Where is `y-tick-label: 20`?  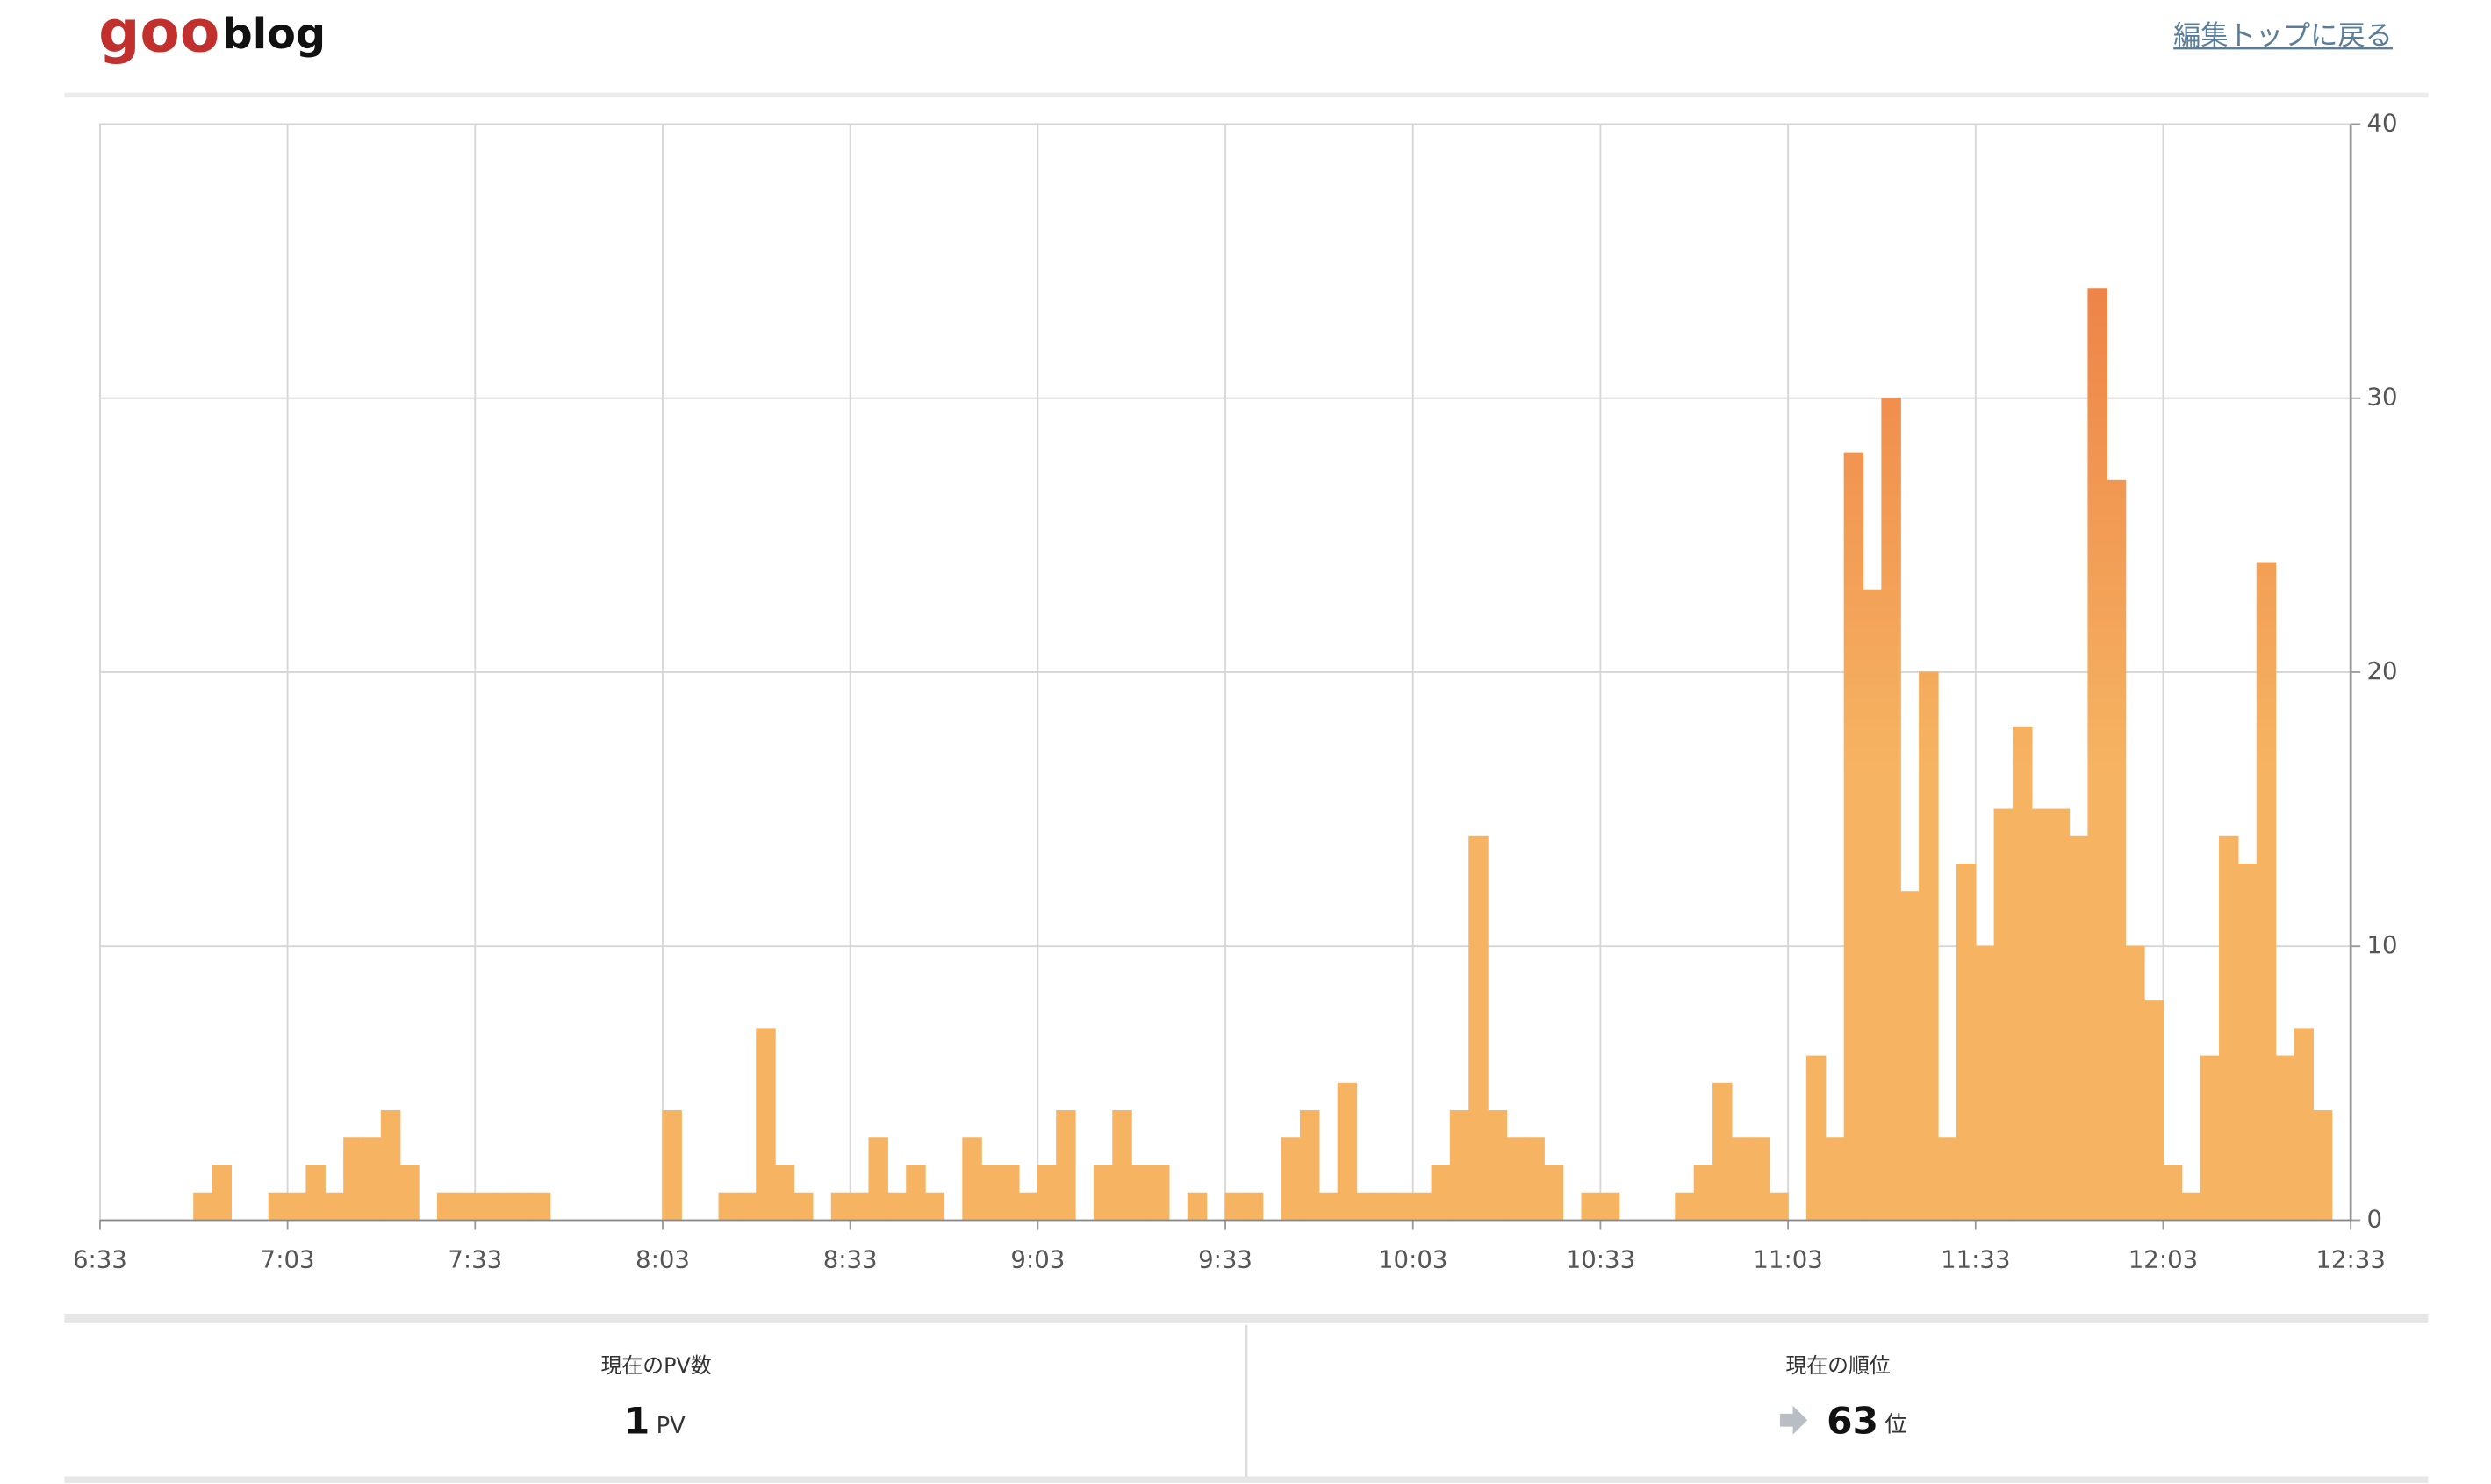 y-tick-label: 20 is located at coordinates (2382, 671).